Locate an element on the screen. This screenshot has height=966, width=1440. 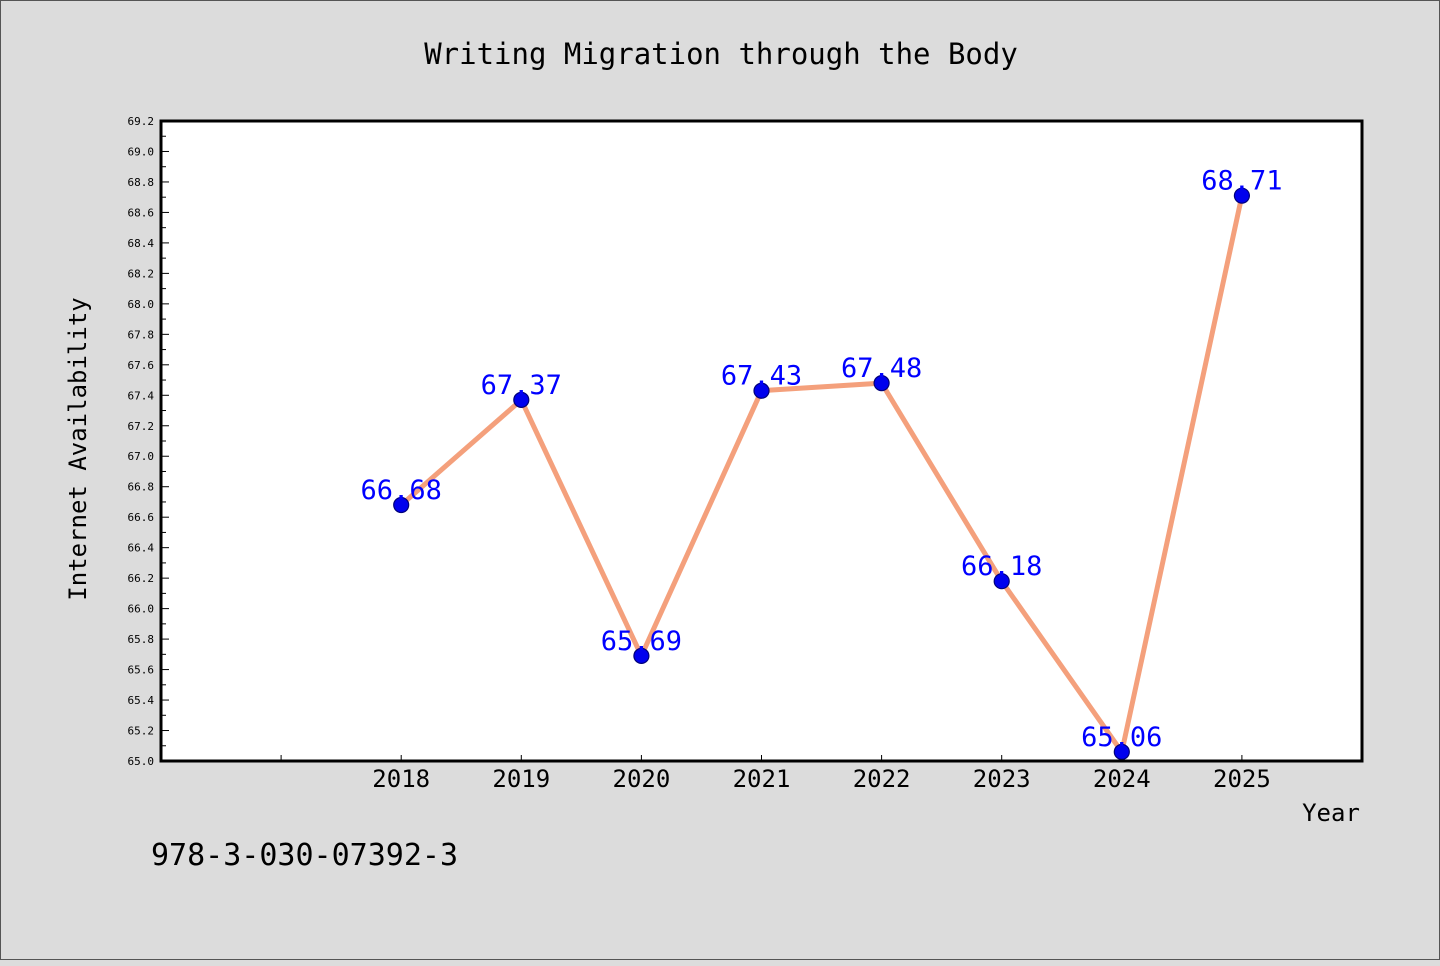
y-tick-label: 68.4 is located at coordinates (141, 243).